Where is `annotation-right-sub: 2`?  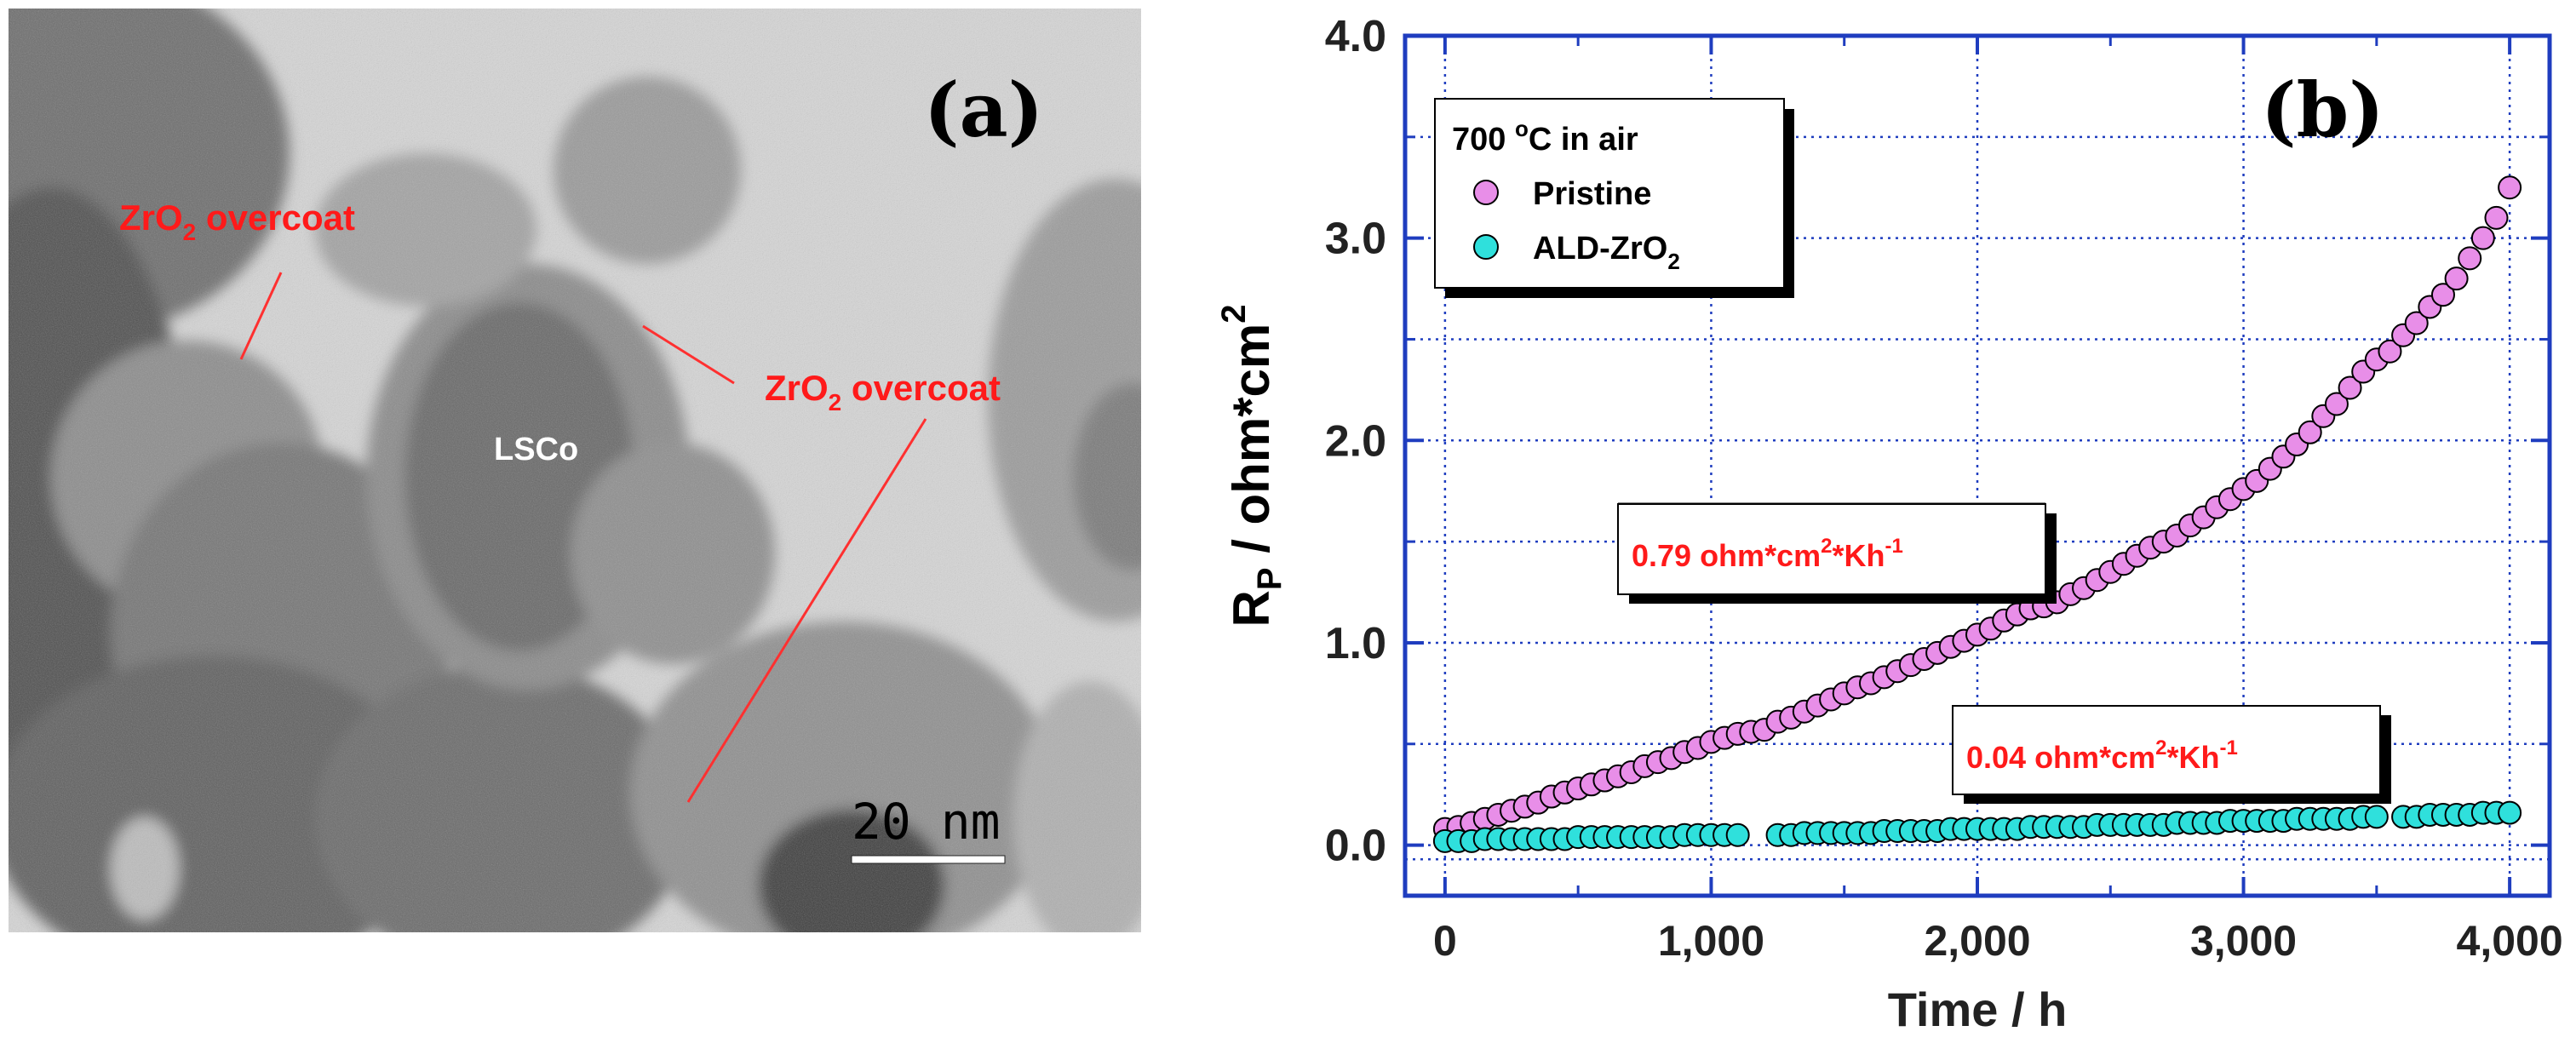
annotation-right-sub: 2 is located at coordinates (835, 402).